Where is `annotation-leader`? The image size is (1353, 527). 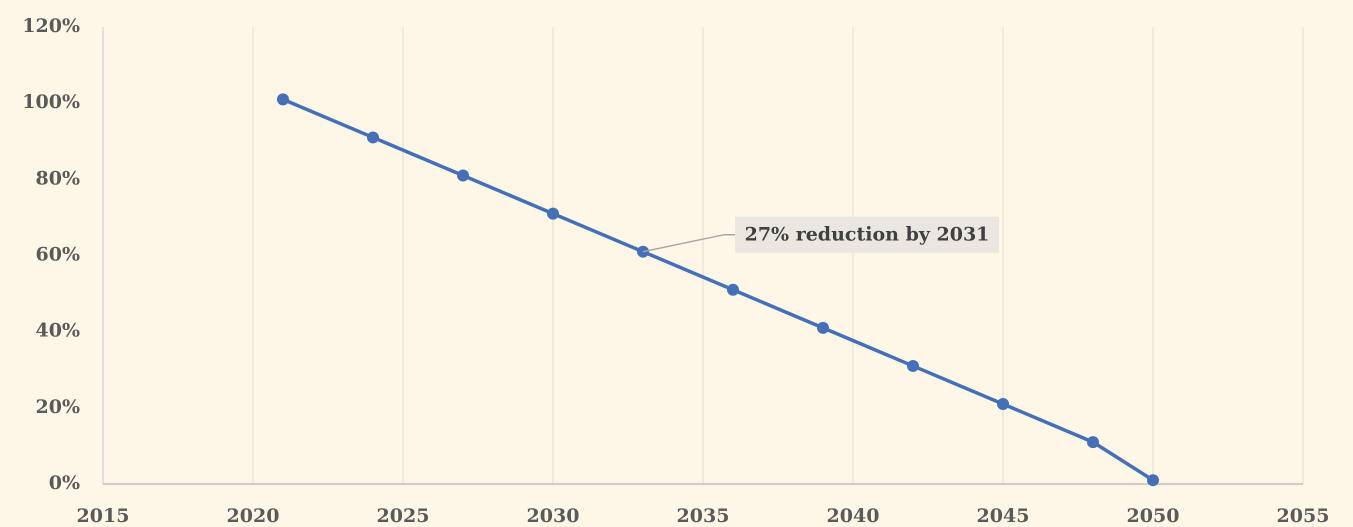 annotation-leader is located at coordinates (688, 243).